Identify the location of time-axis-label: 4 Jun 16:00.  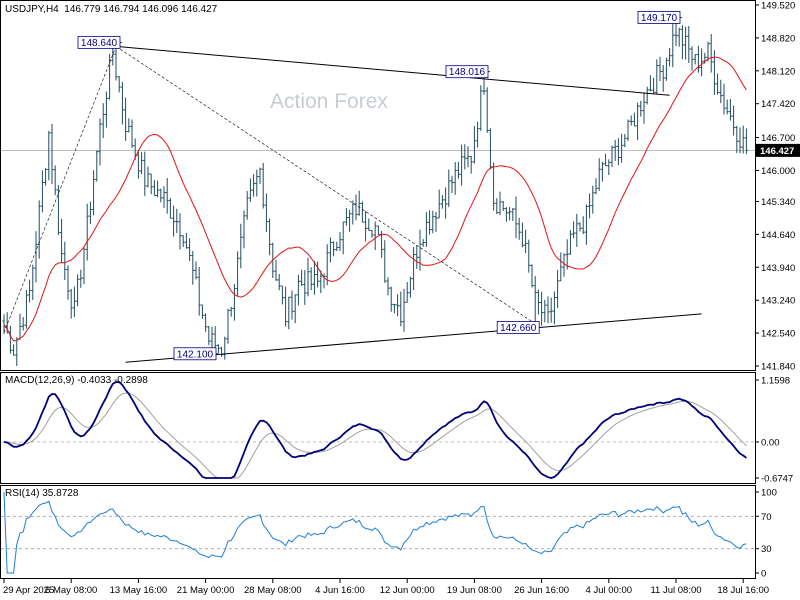
(340, 590).